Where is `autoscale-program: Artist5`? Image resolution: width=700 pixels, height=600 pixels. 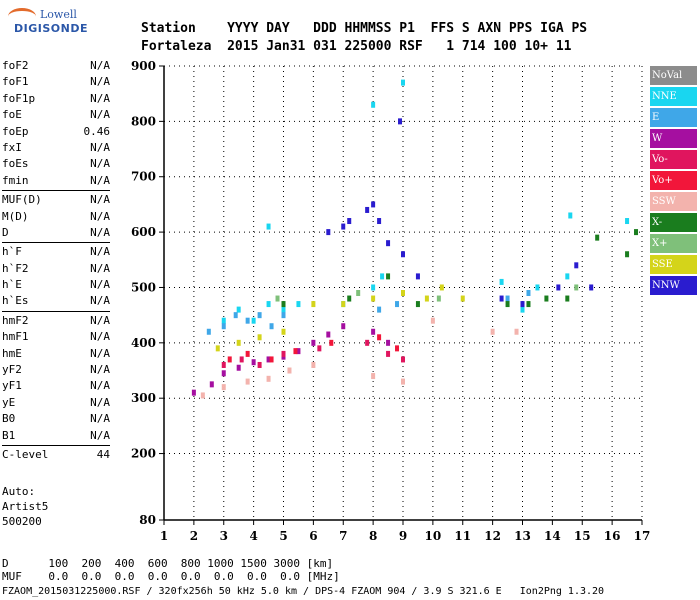
autoscale-program: Artist5 is located at coordinates (25, 506).